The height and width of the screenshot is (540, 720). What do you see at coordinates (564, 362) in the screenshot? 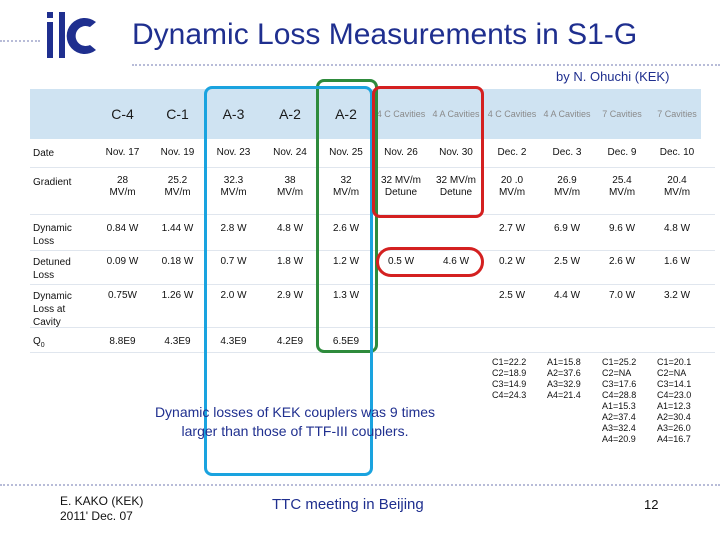
I see `cavity-gradient-entry: A1=15.8` at bounding box center [564, 362].